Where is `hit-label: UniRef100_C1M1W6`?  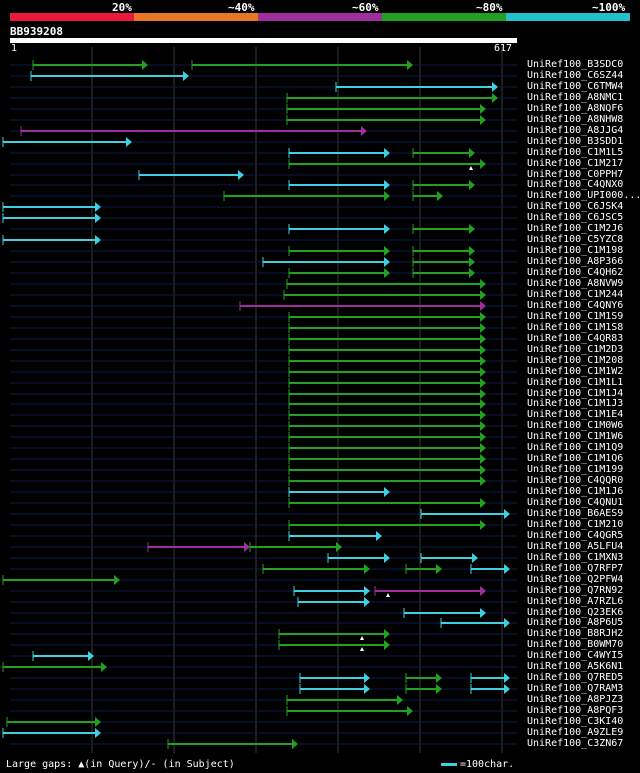
hit-label: UniRef100_C1M1W6 is located at coordinates (575, 436).